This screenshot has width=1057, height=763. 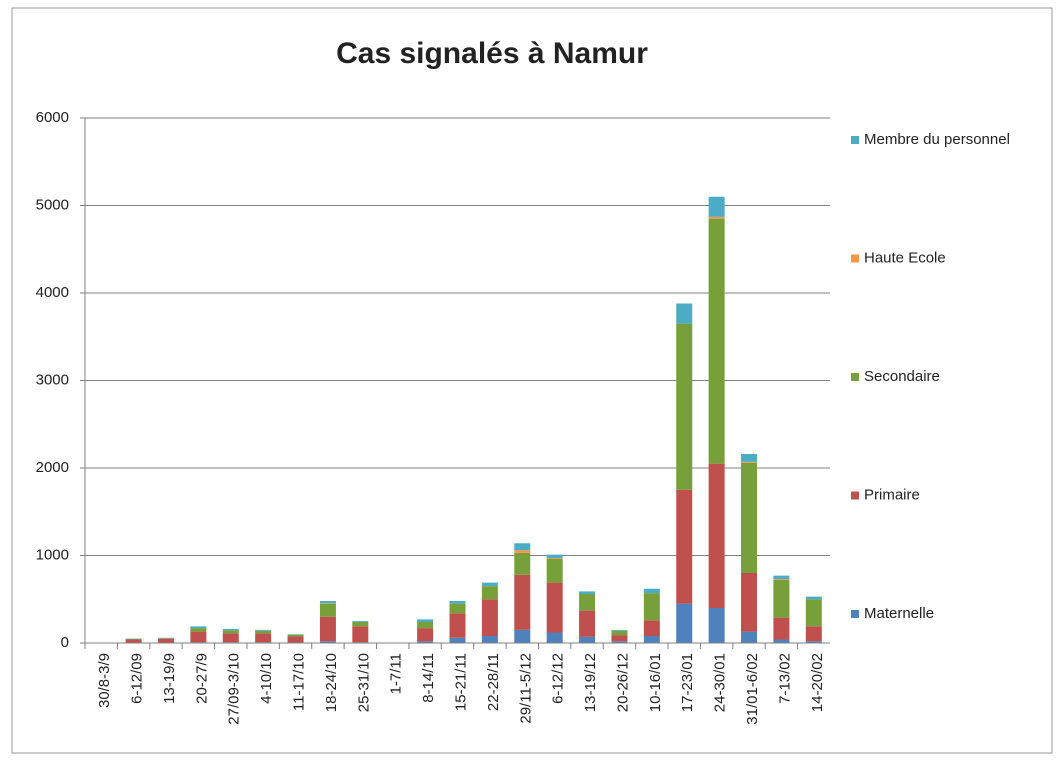 What do you see at coordinates (201, 678) in the screenshot?
I see `x-tick-label: 20-27/9` at bounding box center [201, 678].